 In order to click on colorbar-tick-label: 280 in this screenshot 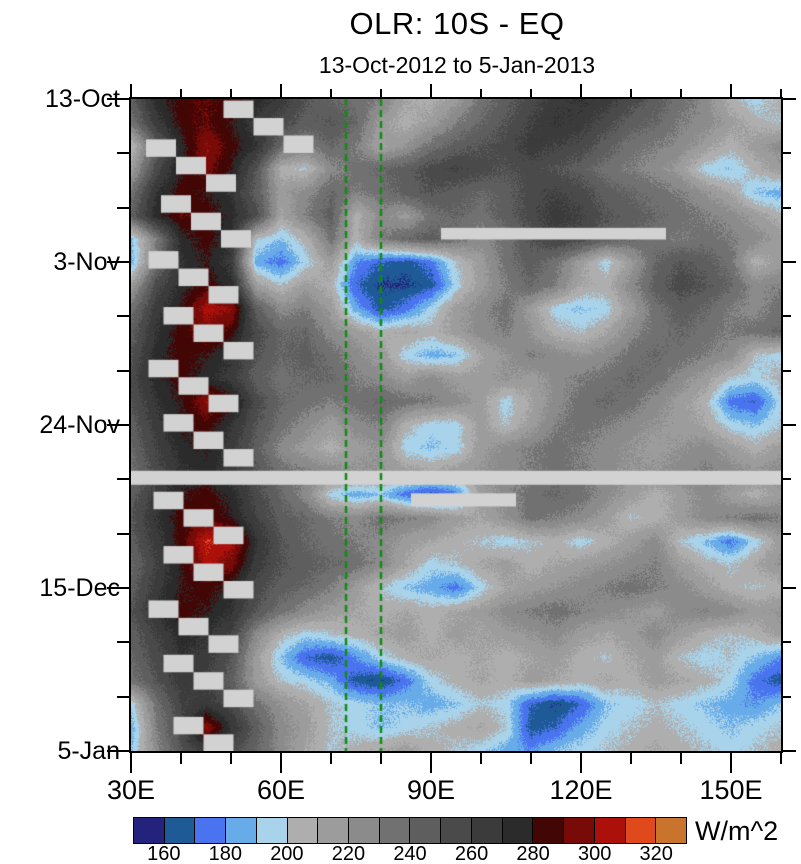, I will do `click(533, 853)`.